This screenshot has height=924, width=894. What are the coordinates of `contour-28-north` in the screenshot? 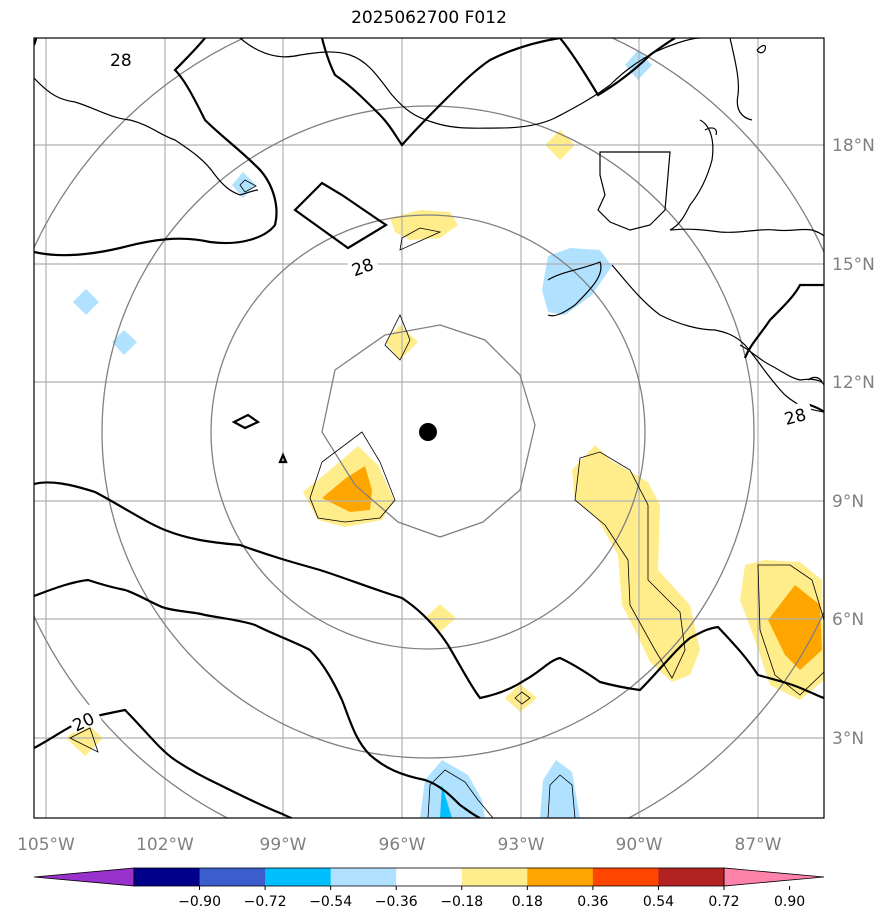 It's located at (156, 147).